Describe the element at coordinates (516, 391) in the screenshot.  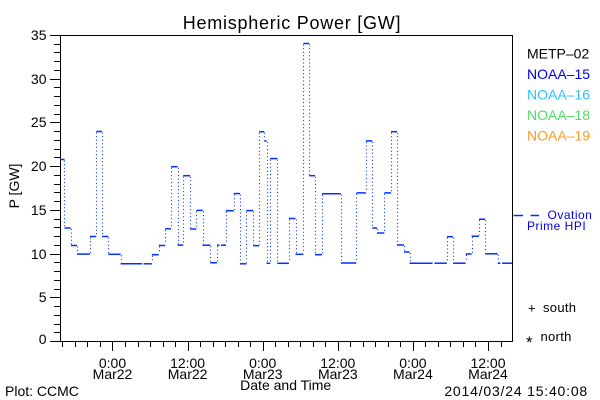
I see `svg-text: 2014/03/24 15:40:08` at that location.